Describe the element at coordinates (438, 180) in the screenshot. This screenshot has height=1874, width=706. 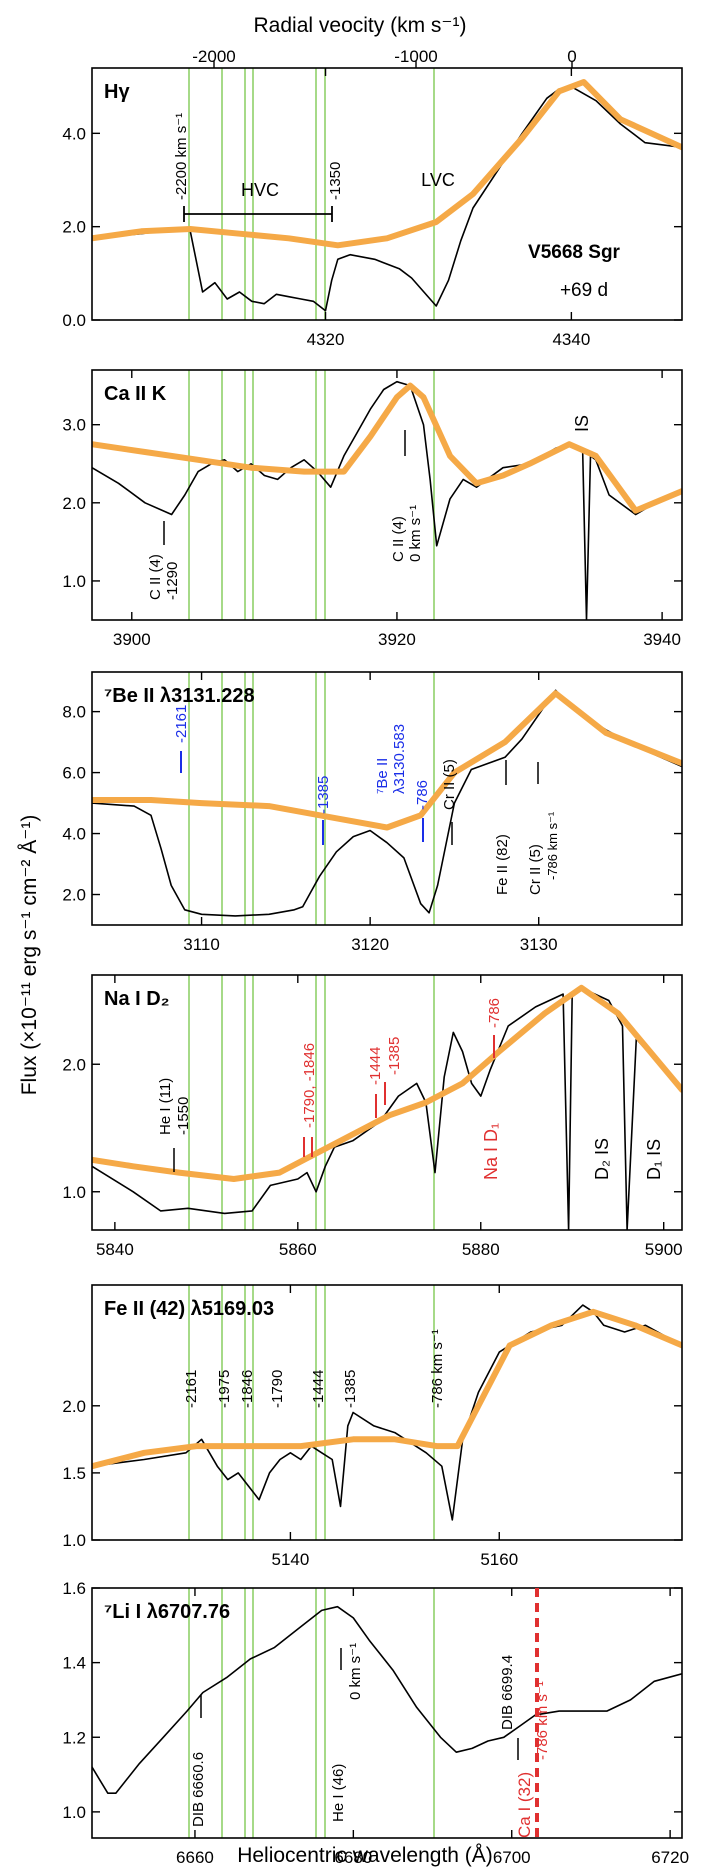
I see `lvc-label: LVC` at that location.